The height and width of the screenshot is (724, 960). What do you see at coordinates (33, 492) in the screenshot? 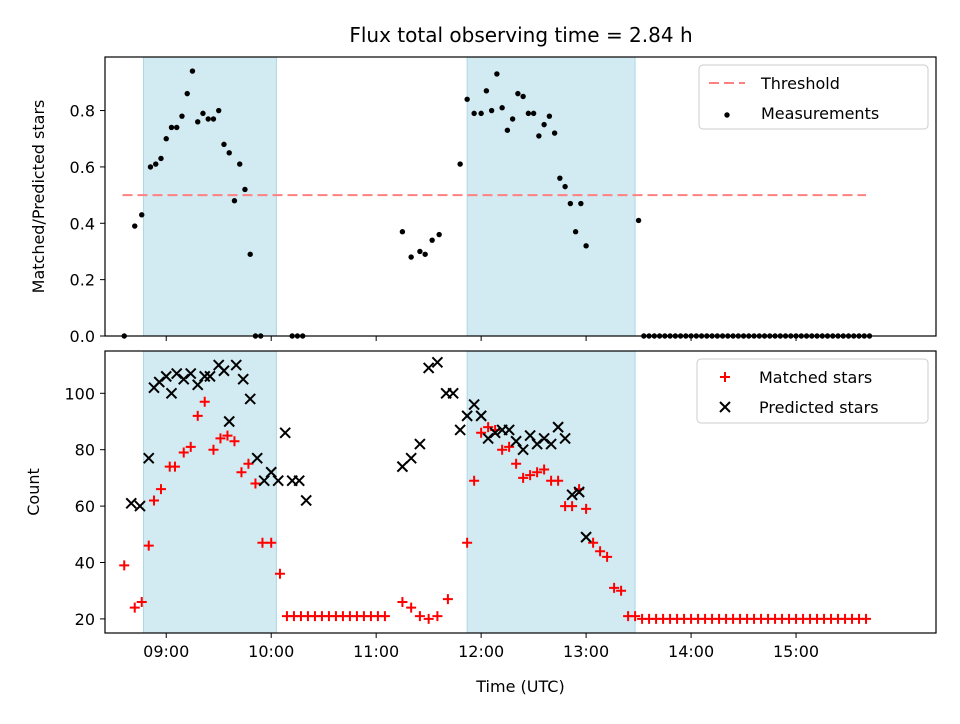
I see `y-axis-label: Count` at bounding box center [33, 492].